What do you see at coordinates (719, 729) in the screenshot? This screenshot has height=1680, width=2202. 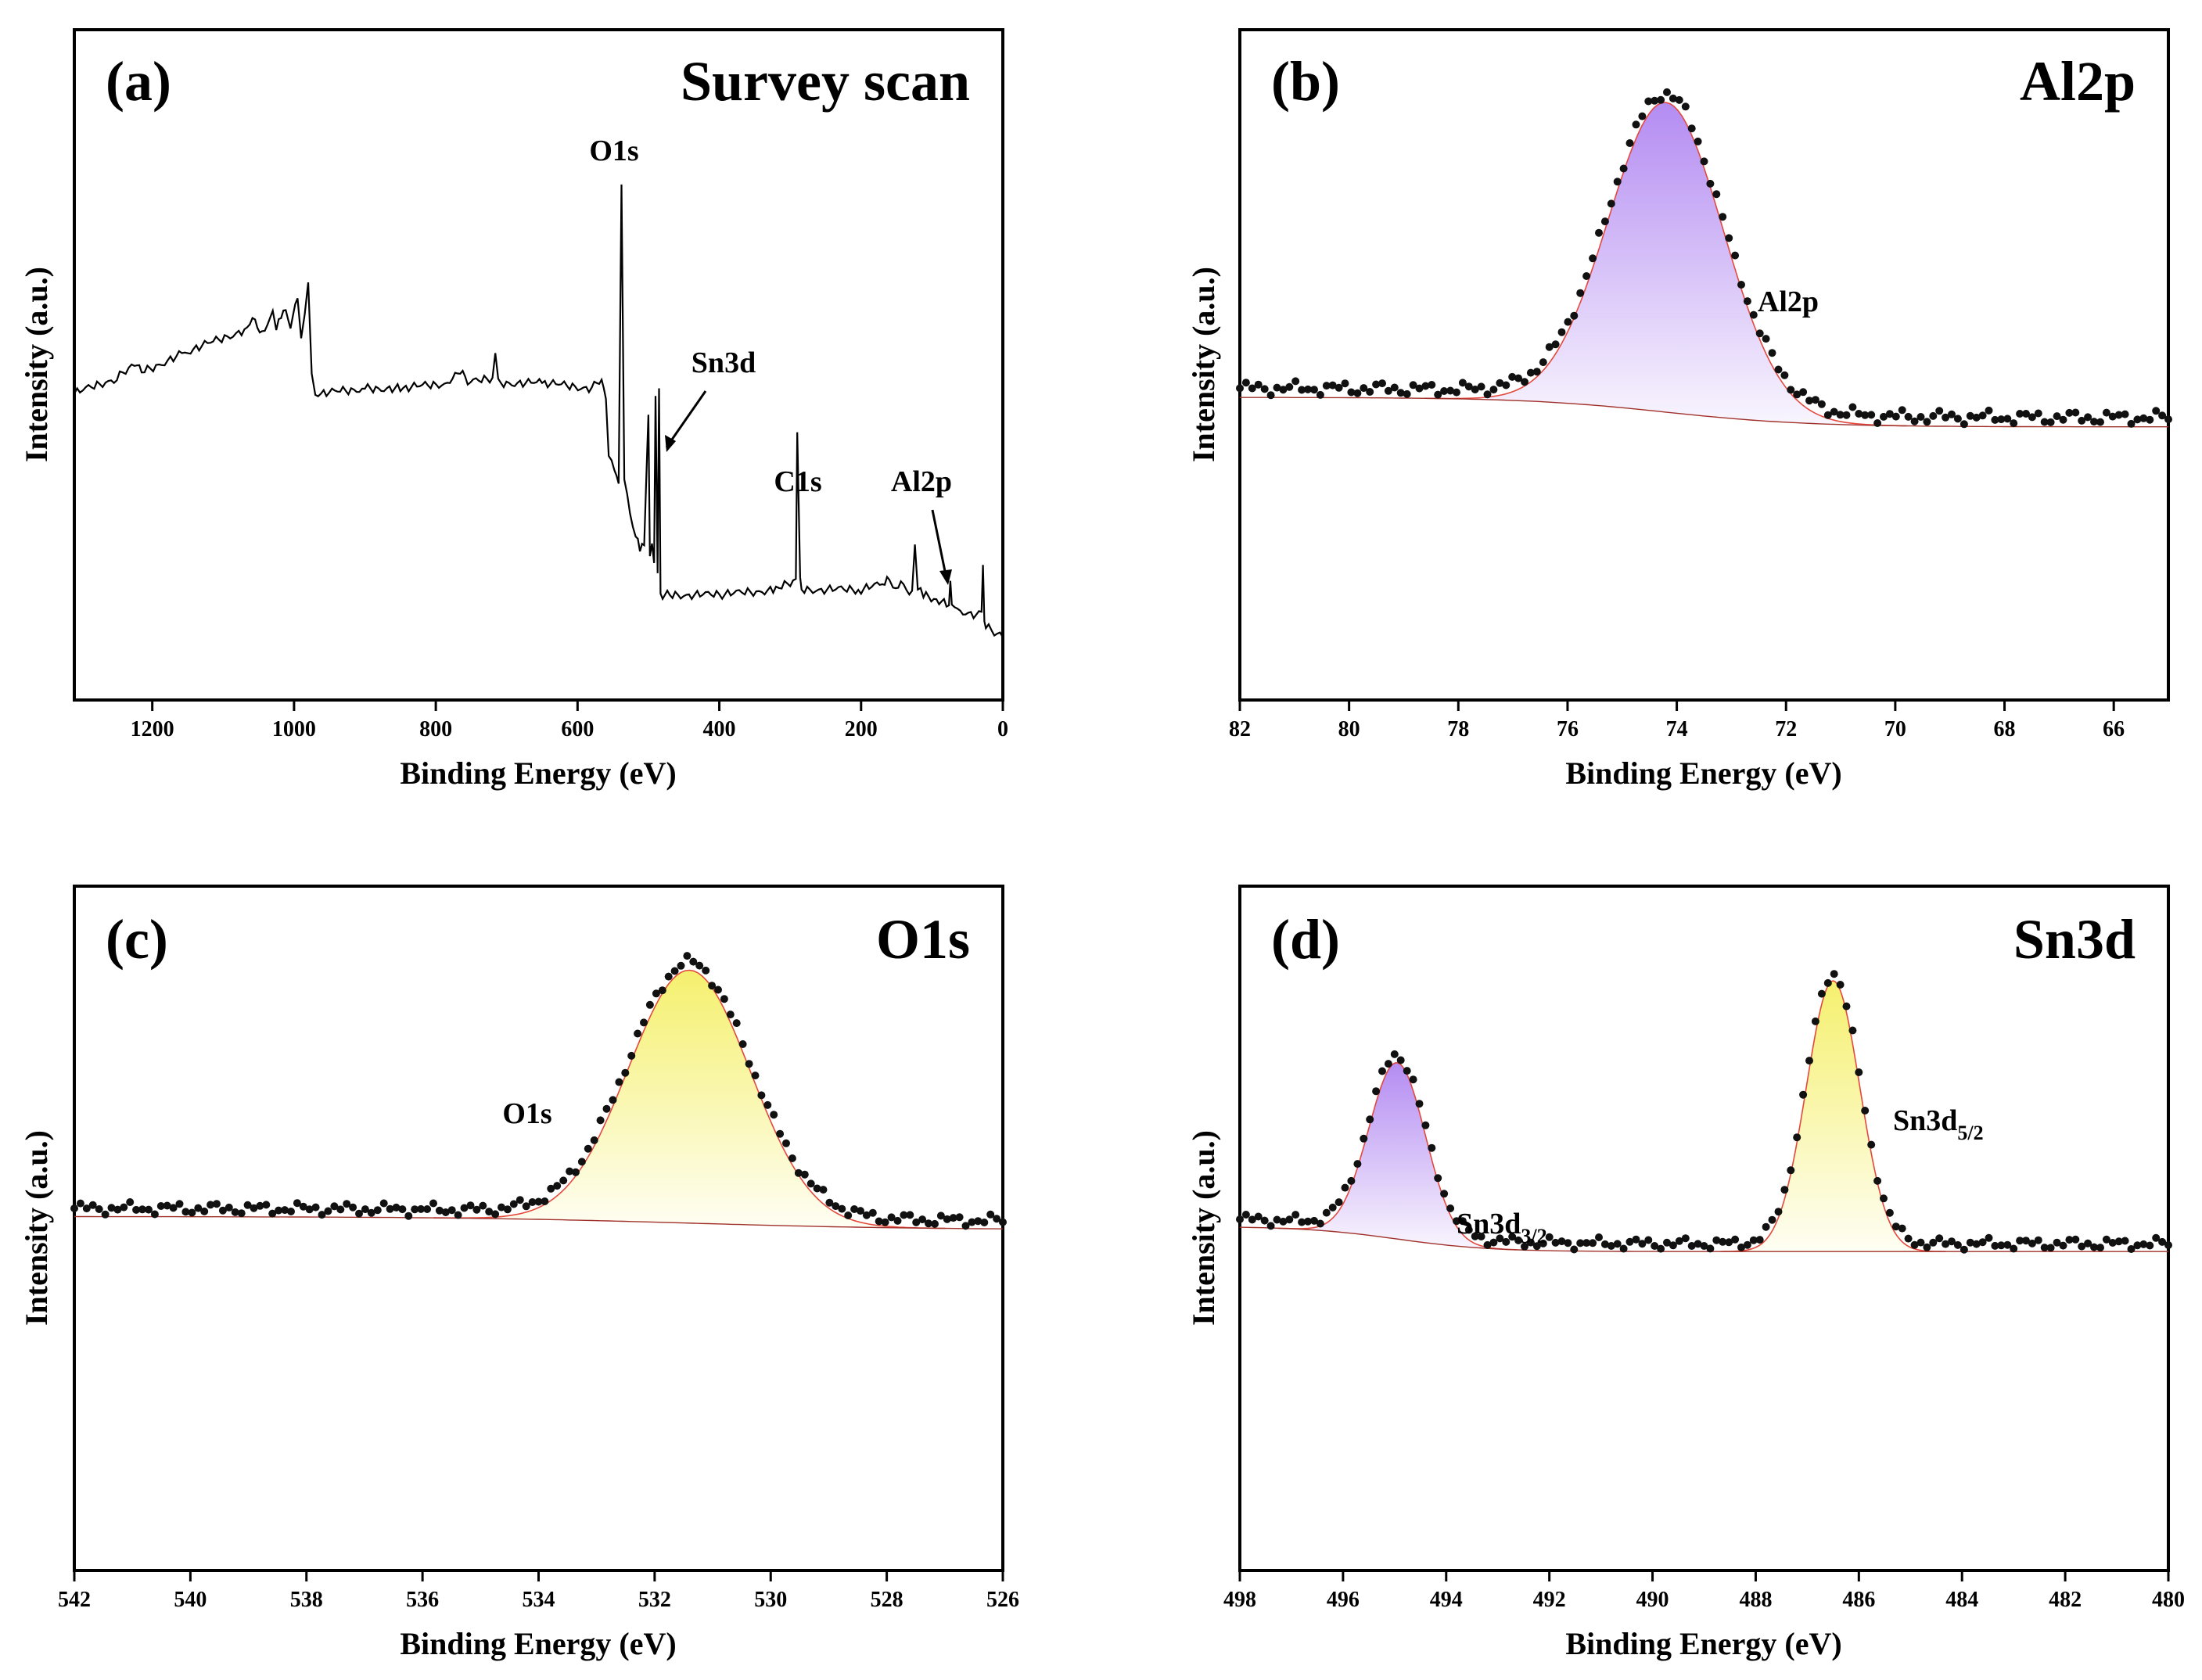 I see `x-tick-label: 400` at bounding box center [719, 729].